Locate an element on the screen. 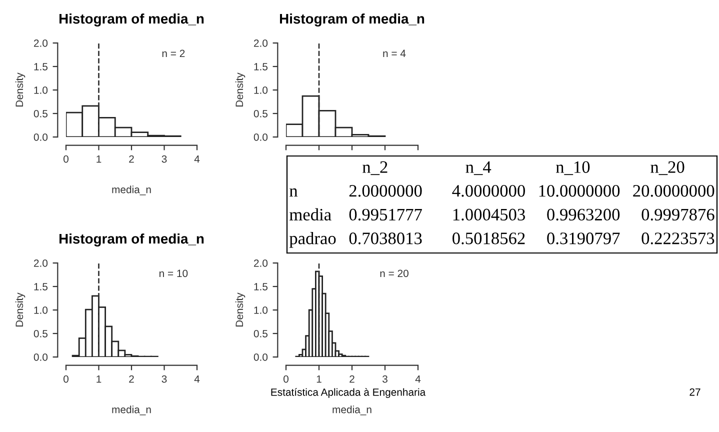  text: 0.7038013 is located at coordinates (385, 238).